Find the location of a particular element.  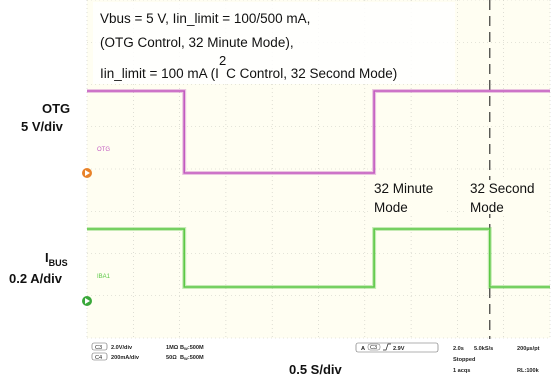

sample-rate: 5.0kS/s is located at coordinates (483, 349).